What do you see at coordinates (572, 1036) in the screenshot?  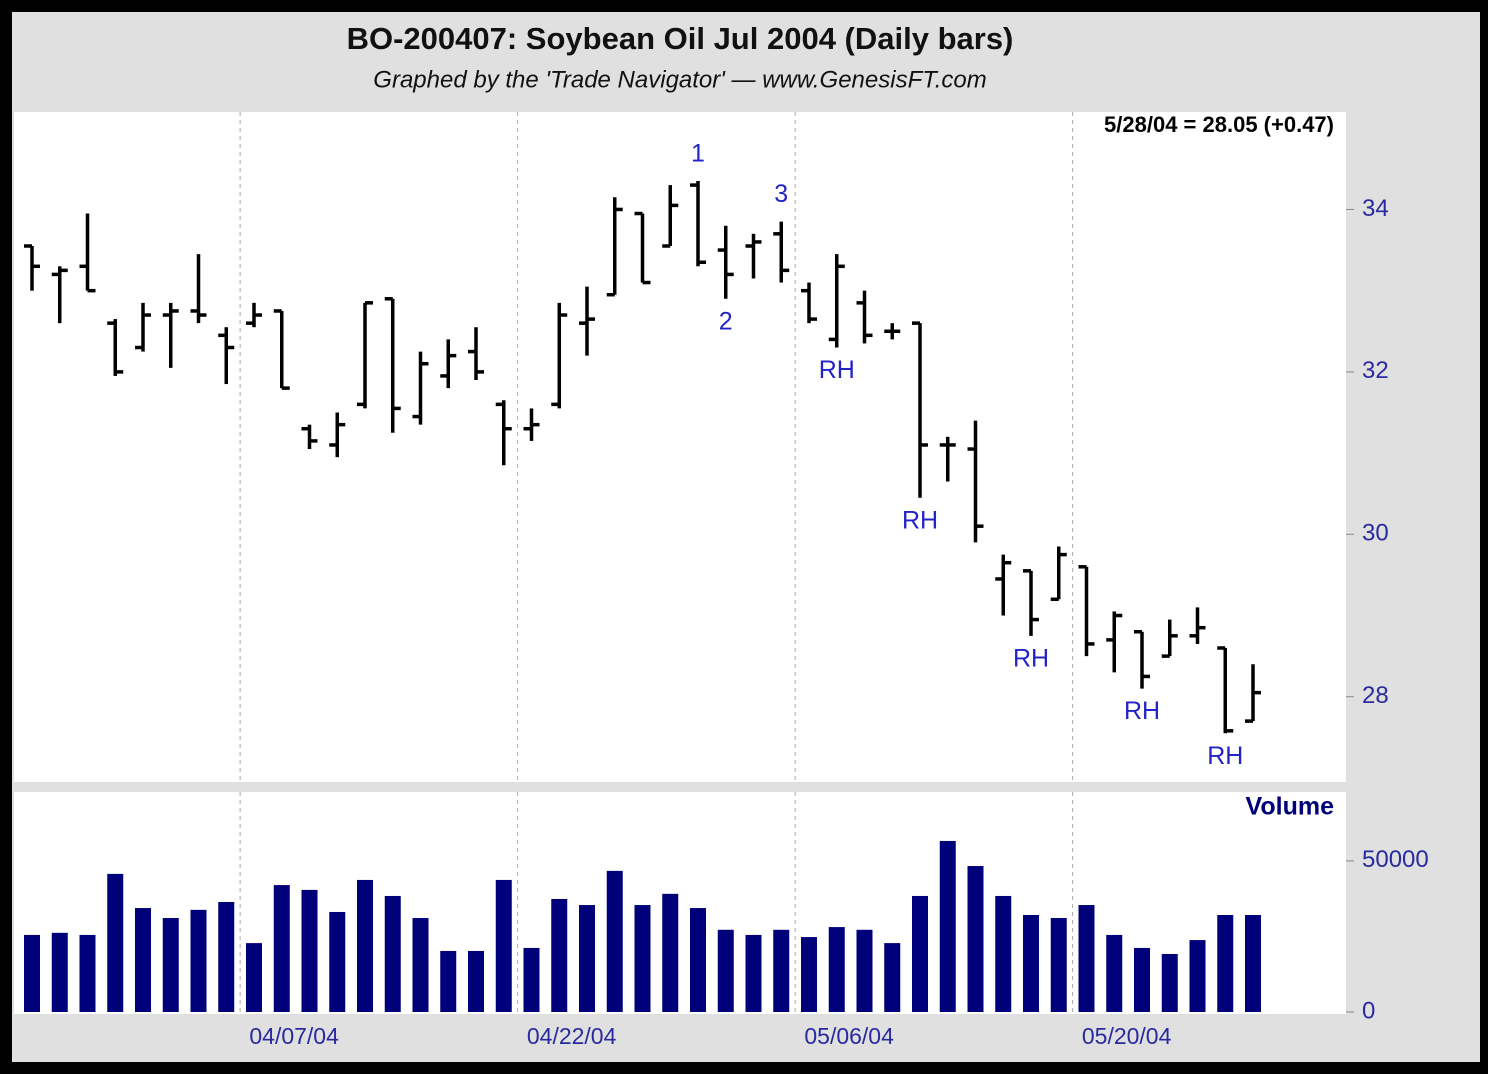 I see `x-tick-label: 04/22/04` at bounding box center [572, 1036].